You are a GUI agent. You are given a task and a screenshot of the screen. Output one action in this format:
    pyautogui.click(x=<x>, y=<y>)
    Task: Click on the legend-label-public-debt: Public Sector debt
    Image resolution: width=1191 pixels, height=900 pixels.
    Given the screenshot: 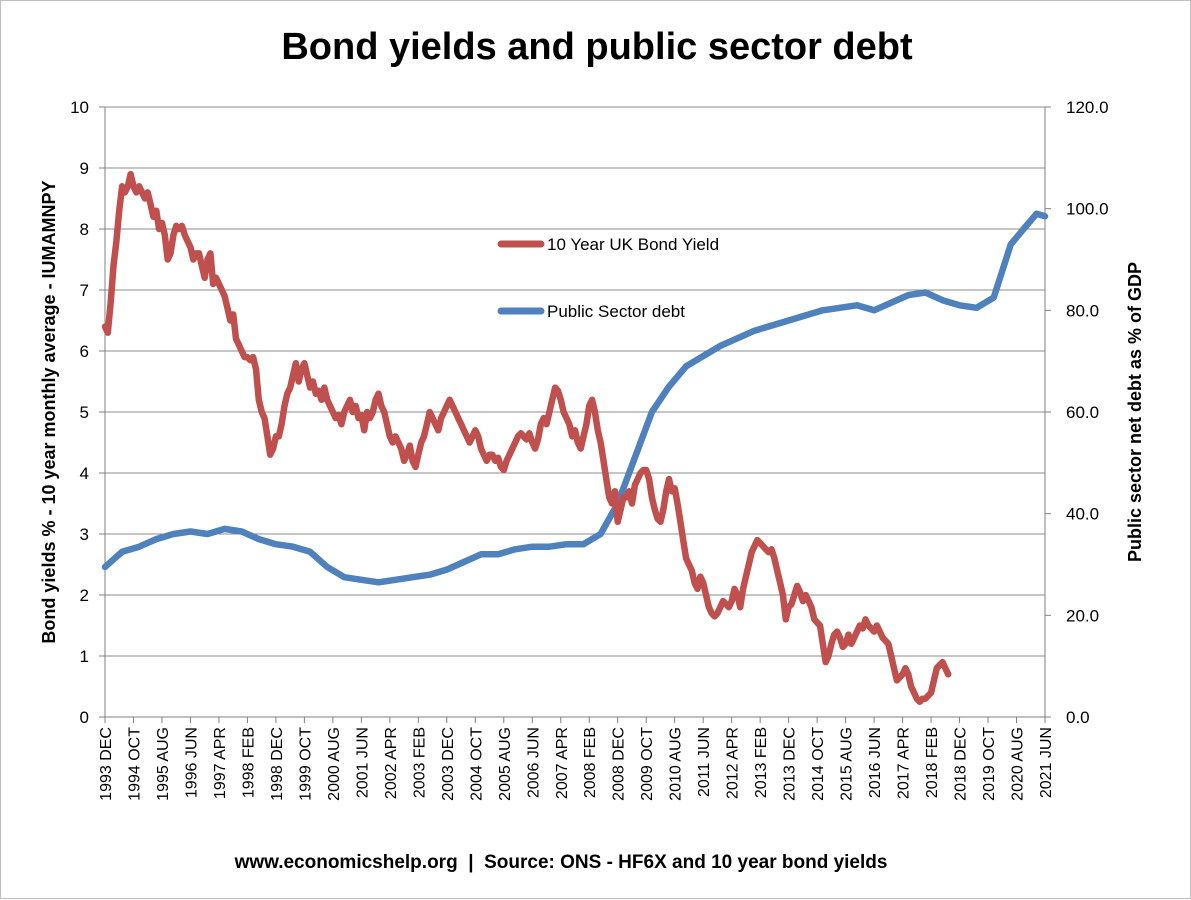 What is the action you would take?
    pyautogui.click(x=616, y=311)
    